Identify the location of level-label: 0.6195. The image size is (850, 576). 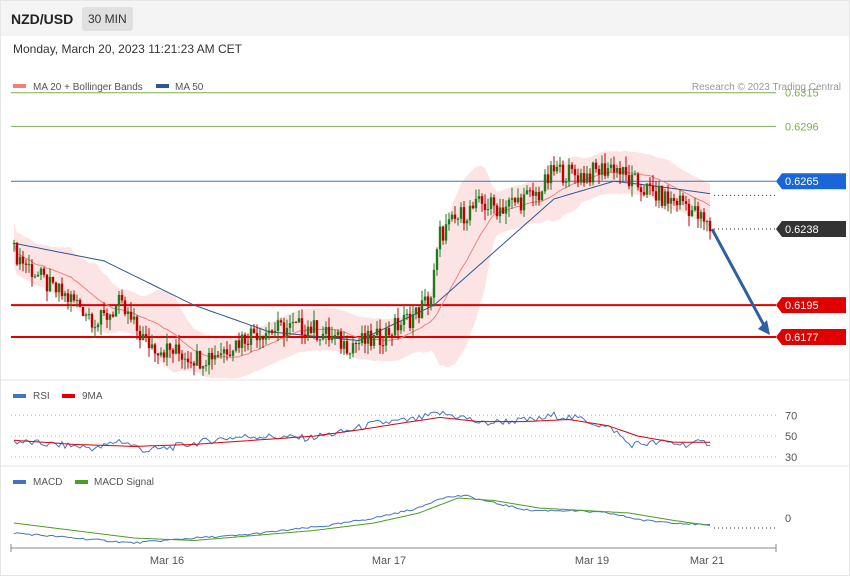
(802, 306).